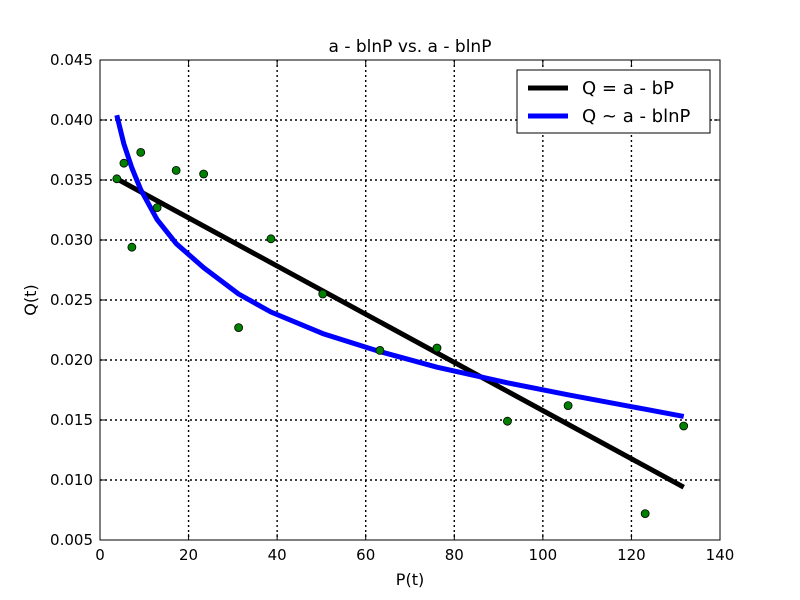  What do you see at coordinates (71, 120) in the screenshot?
I see `y-tick-label: 0.040` at bounding box center [71, 120].